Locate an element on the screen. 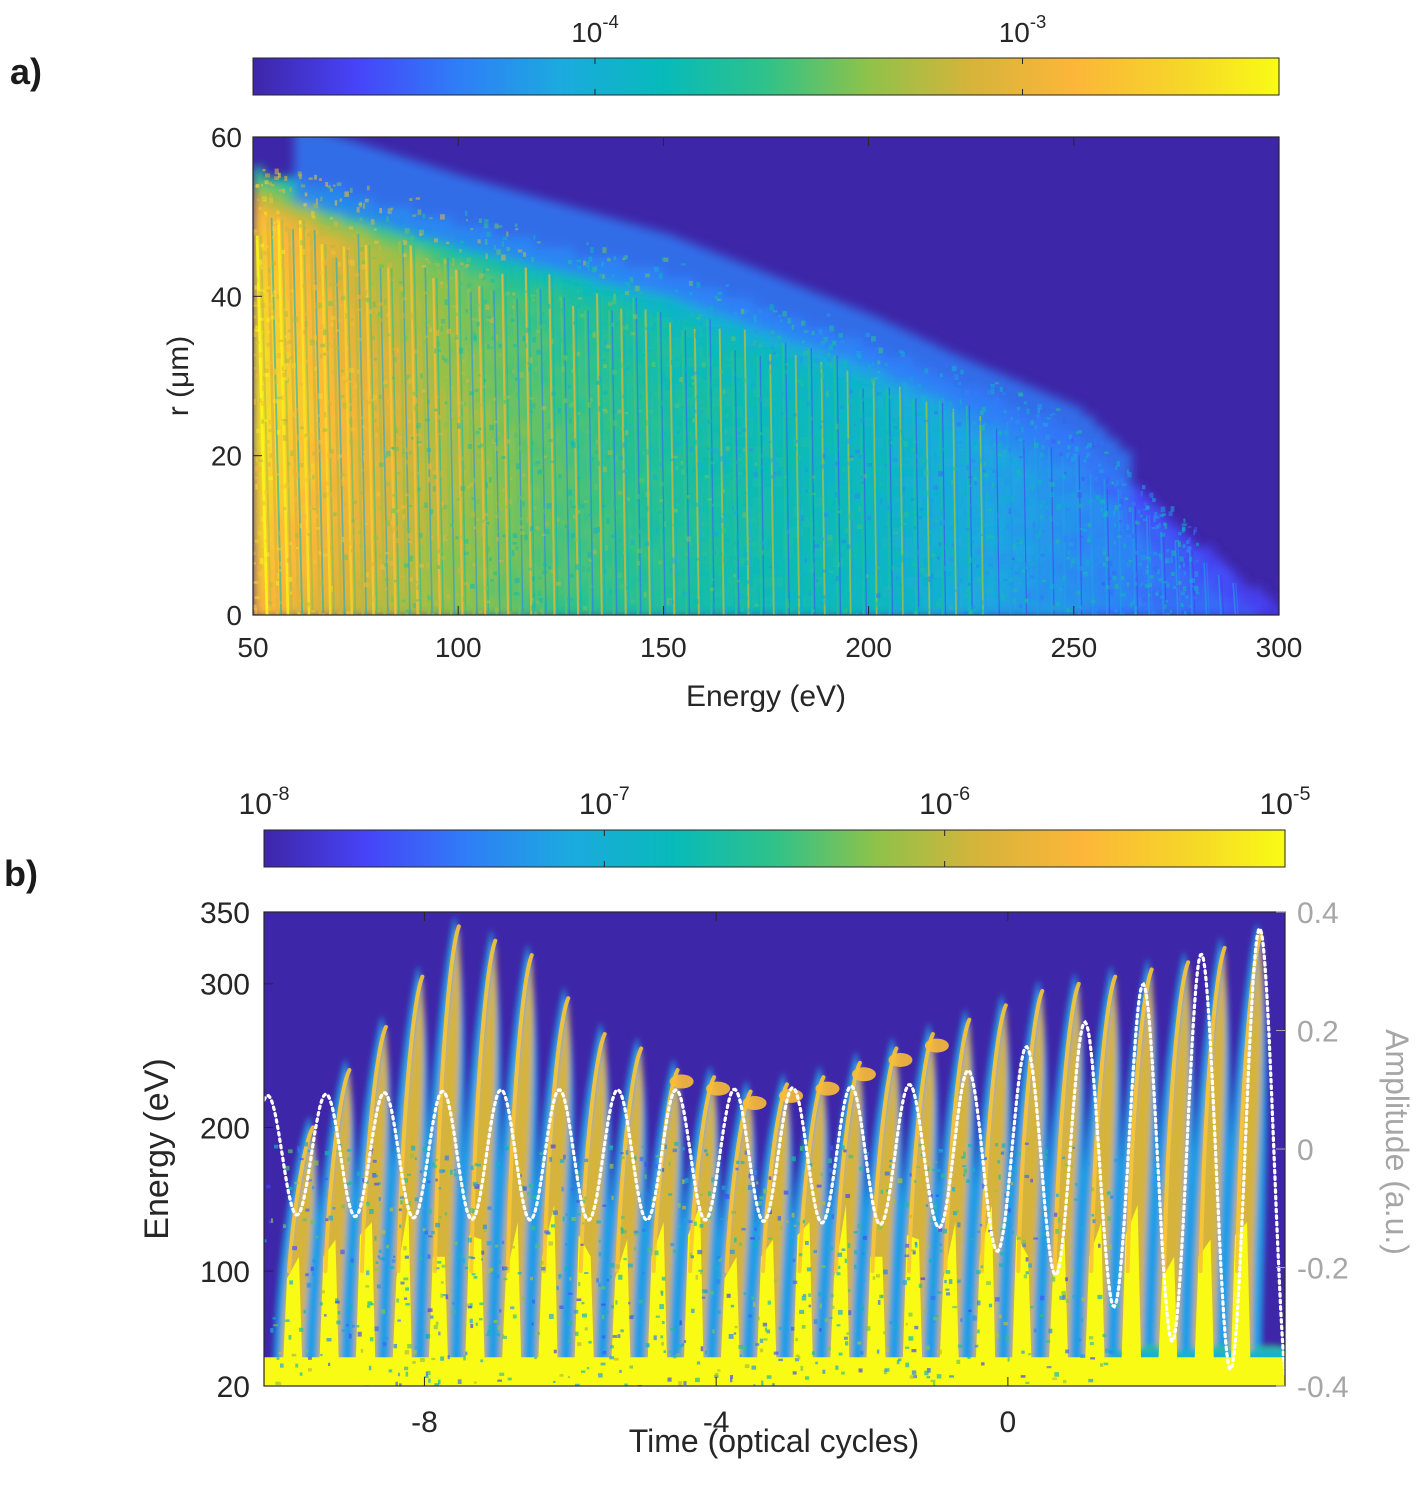  y2-axis-b: -0.4 -0.2 0 0.2 0.4 is located at coordinates (1312, 1150).